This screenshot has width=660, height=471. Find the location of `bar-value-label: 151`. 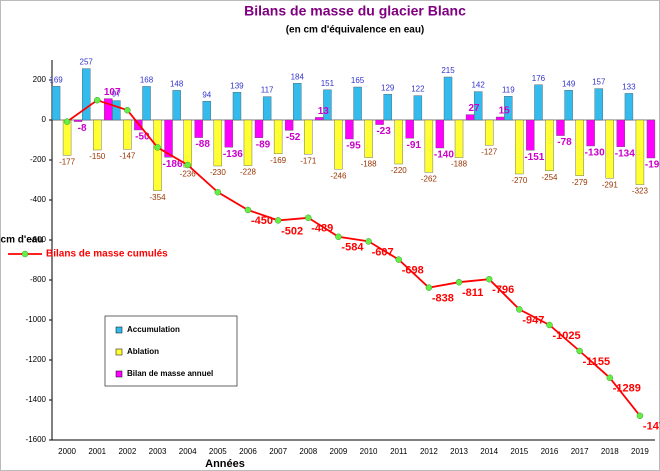

bar-value-label: 151 is located at coordinates (328, 83).